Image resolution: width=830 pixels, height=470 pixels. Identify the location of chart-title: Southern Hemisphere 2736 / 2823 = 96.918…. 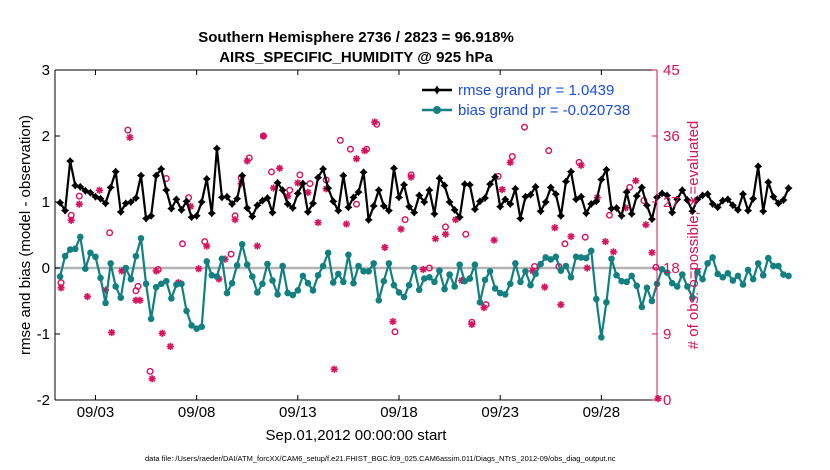
(356, 37).